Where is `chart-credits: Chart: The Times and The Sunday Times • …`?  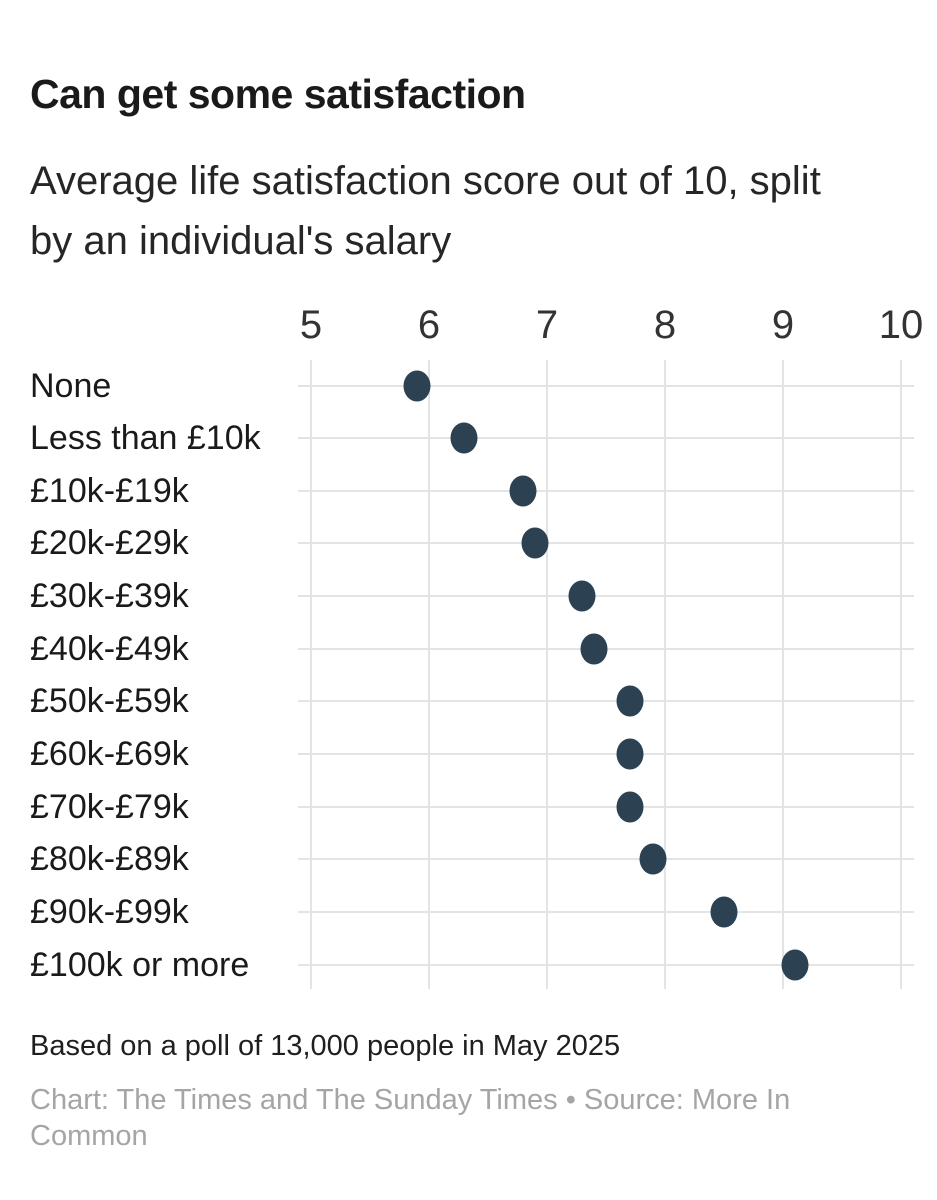 chart-credits: Chart: The Times and The Sunday Times • … is located at coordinates (410, 1118).